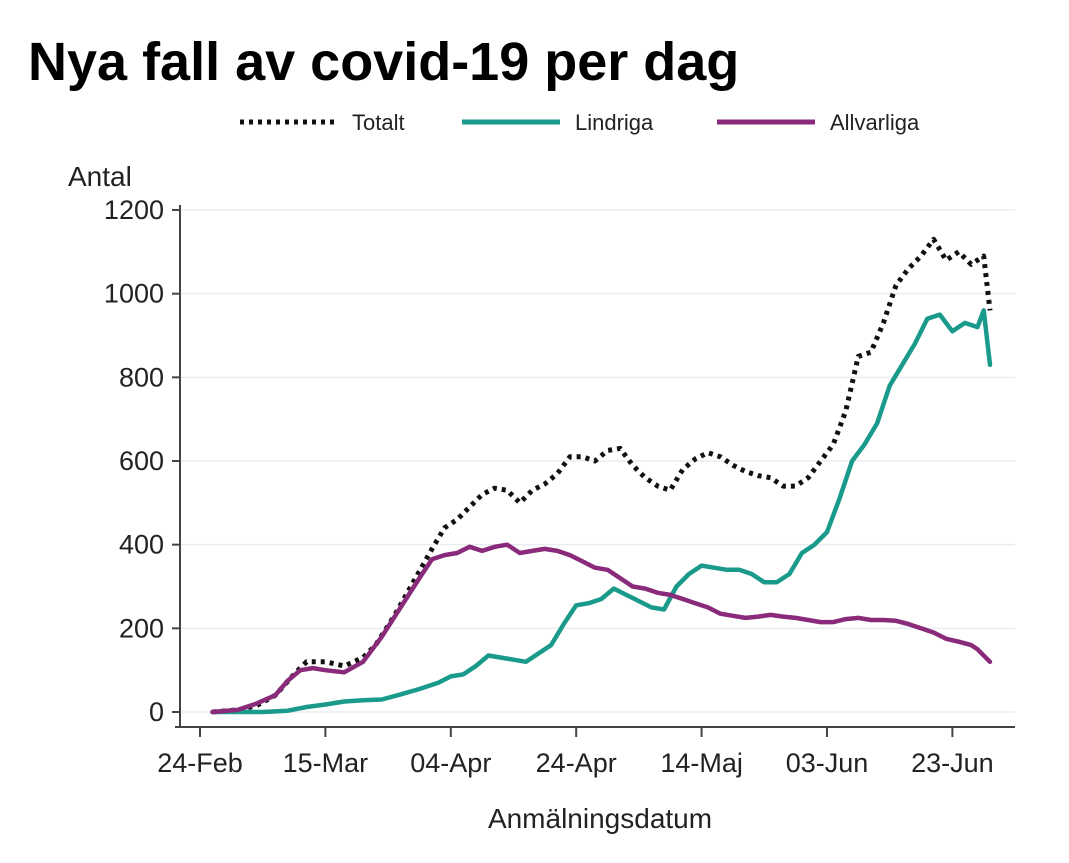 The image size is (1069, 863). I want to click on y-tick-label: 600, so click(141, 461).